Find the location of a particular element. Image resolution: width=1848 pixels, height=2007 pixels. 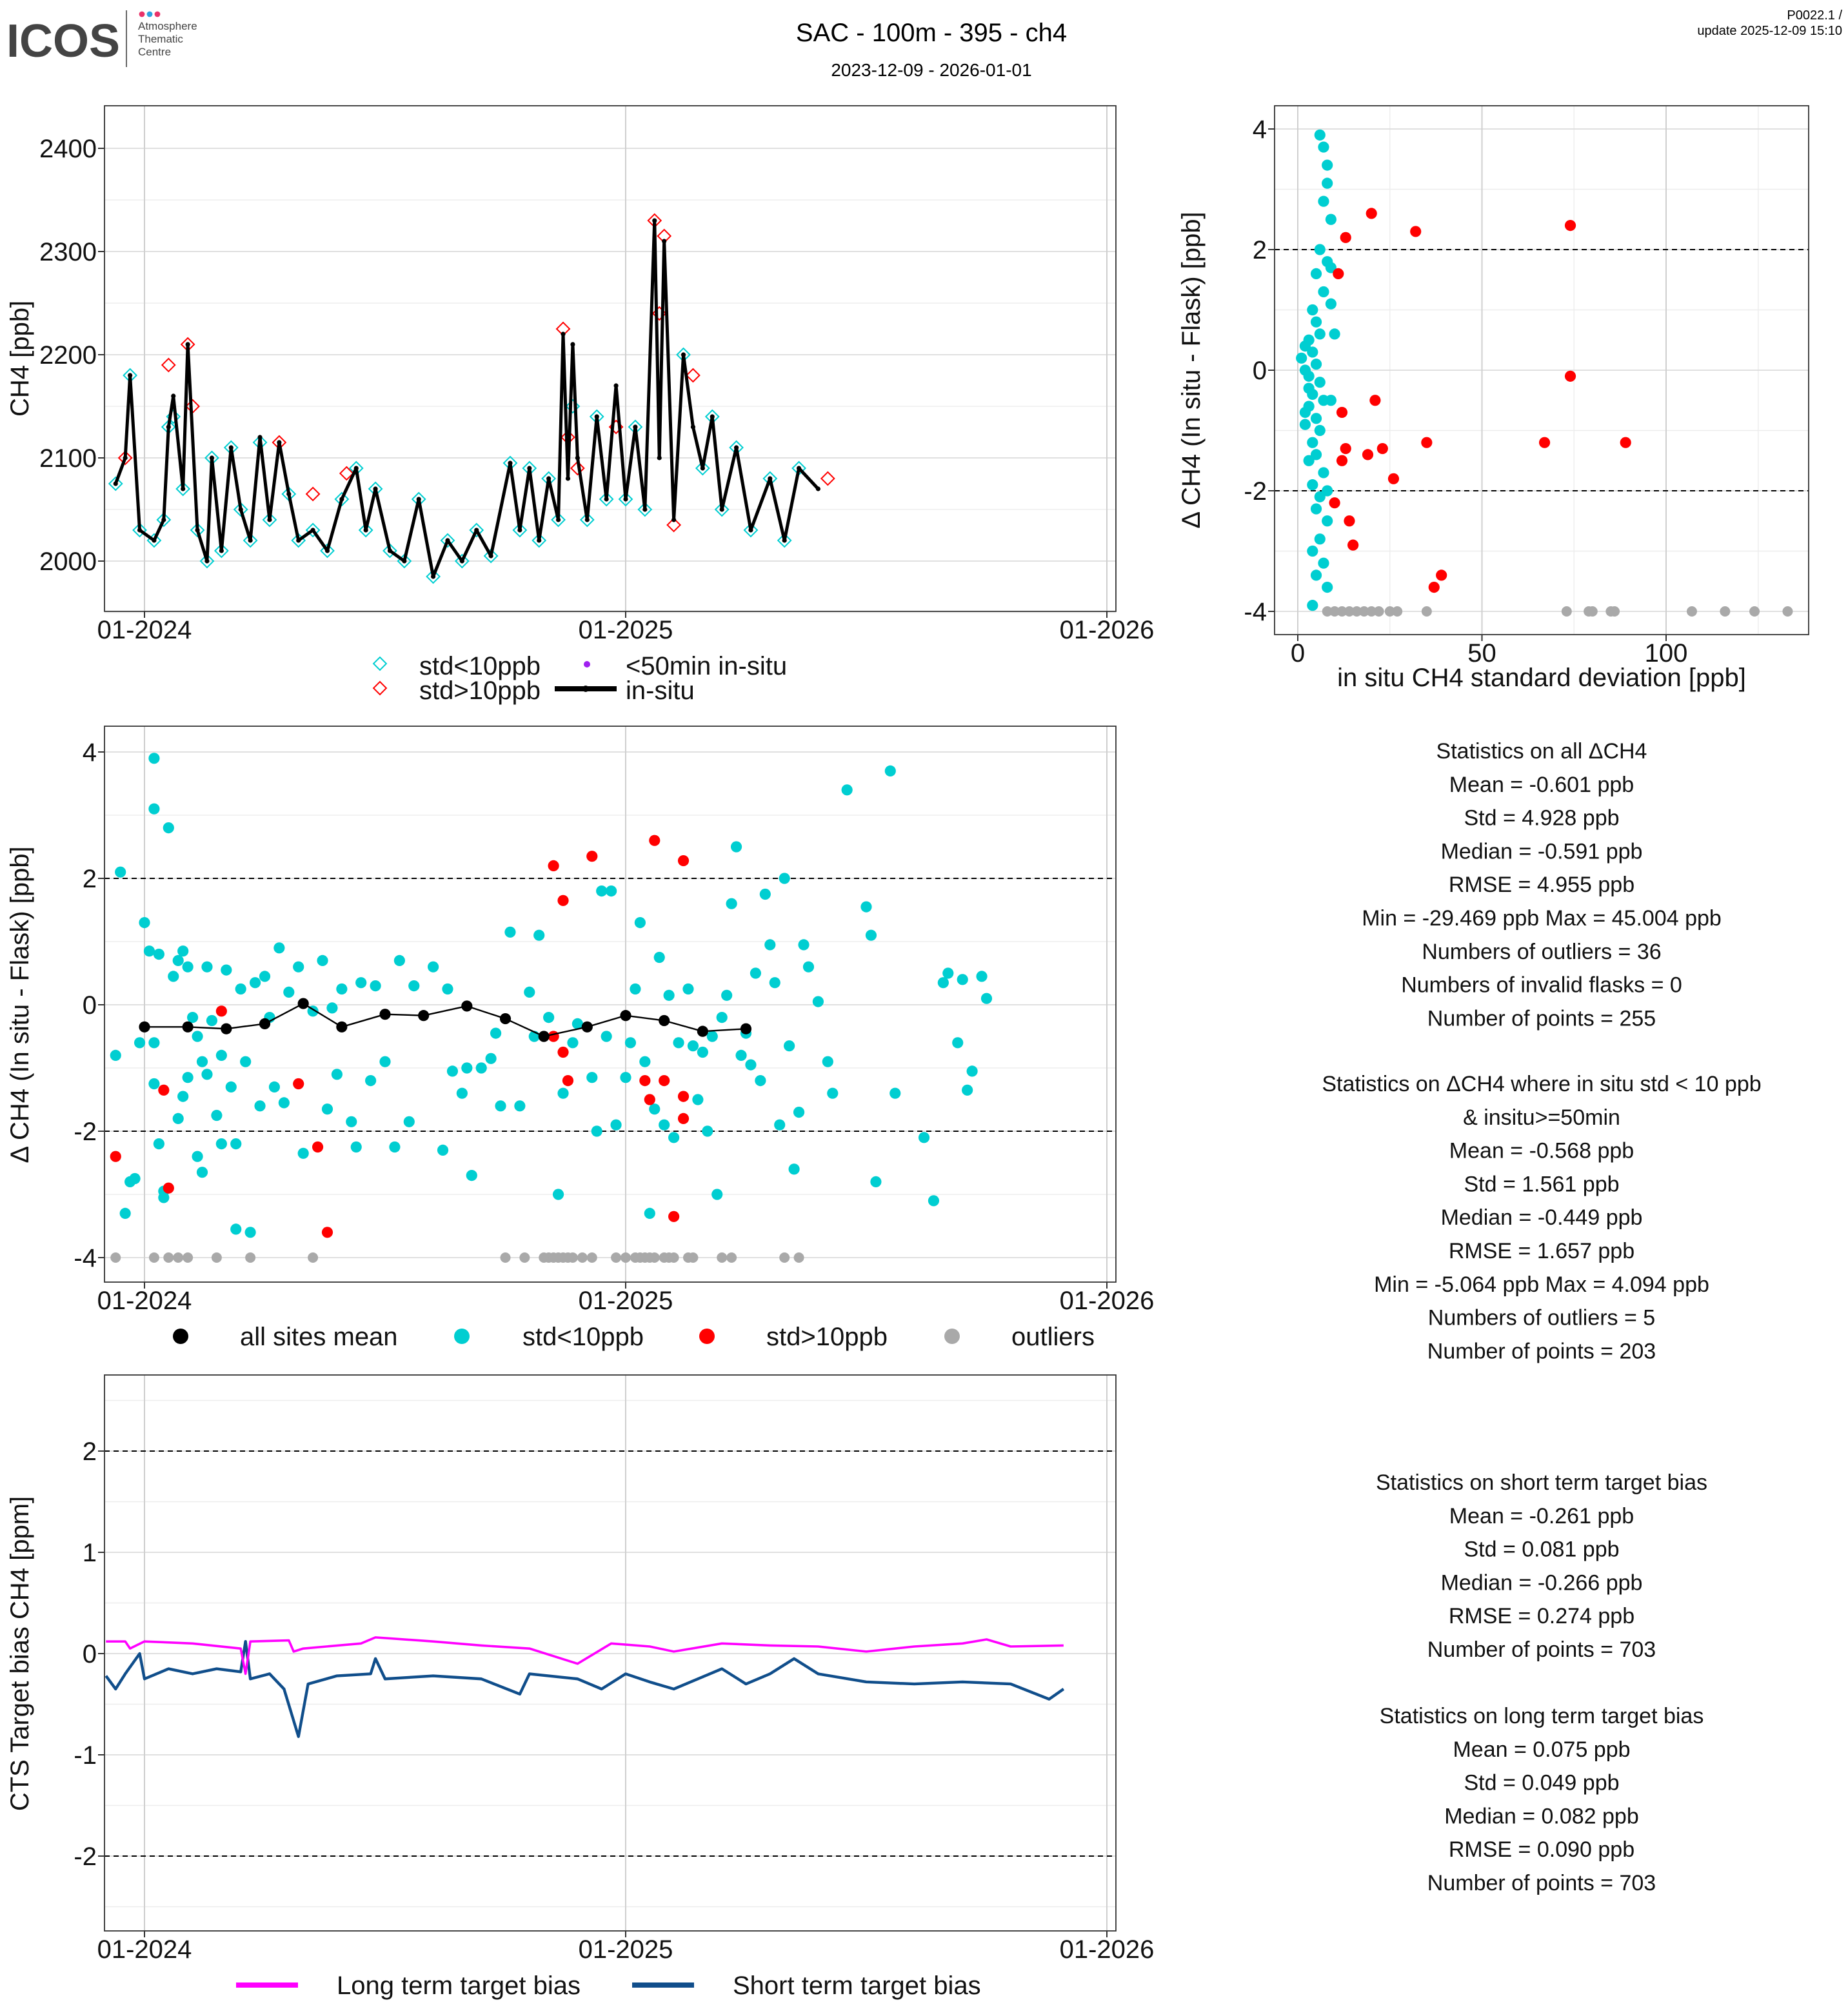

legend-label: Short term target bias is located at coordinates (857, 1986).